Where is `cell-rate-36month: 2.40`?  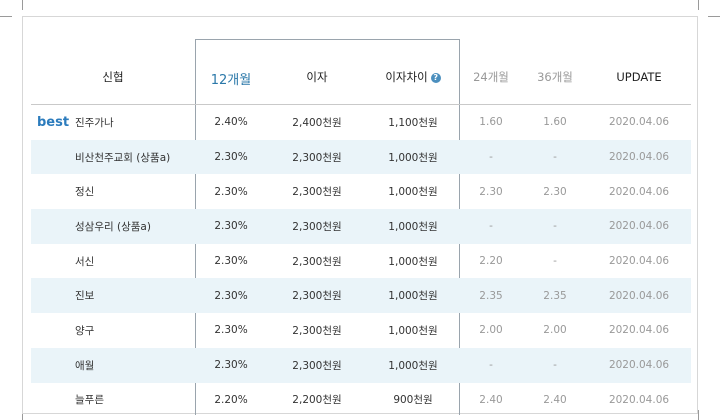 cell-rate-36month: 2.40 is located at coordinates (555, 399).